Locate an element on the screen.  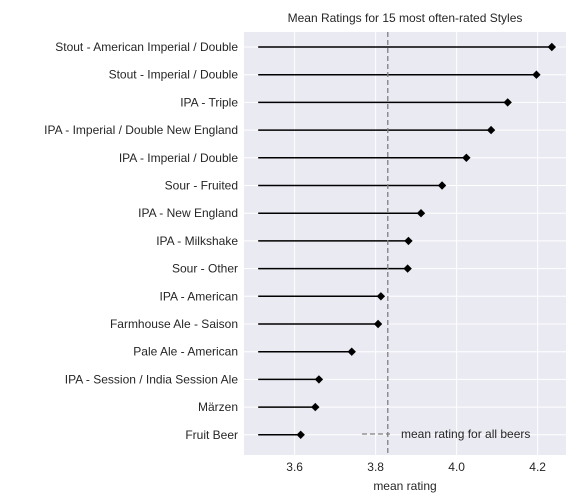
x-tick-label: 3.8 is located at coordinates (375, 467).